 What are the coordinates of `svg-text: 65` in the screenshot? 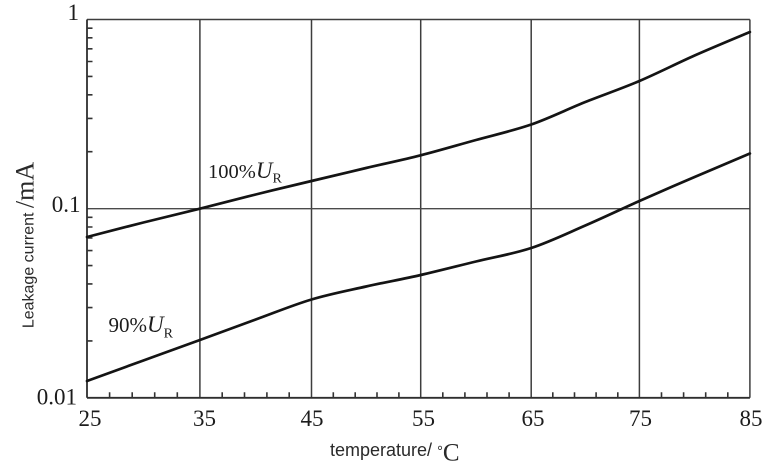 It's located at (533, 418).